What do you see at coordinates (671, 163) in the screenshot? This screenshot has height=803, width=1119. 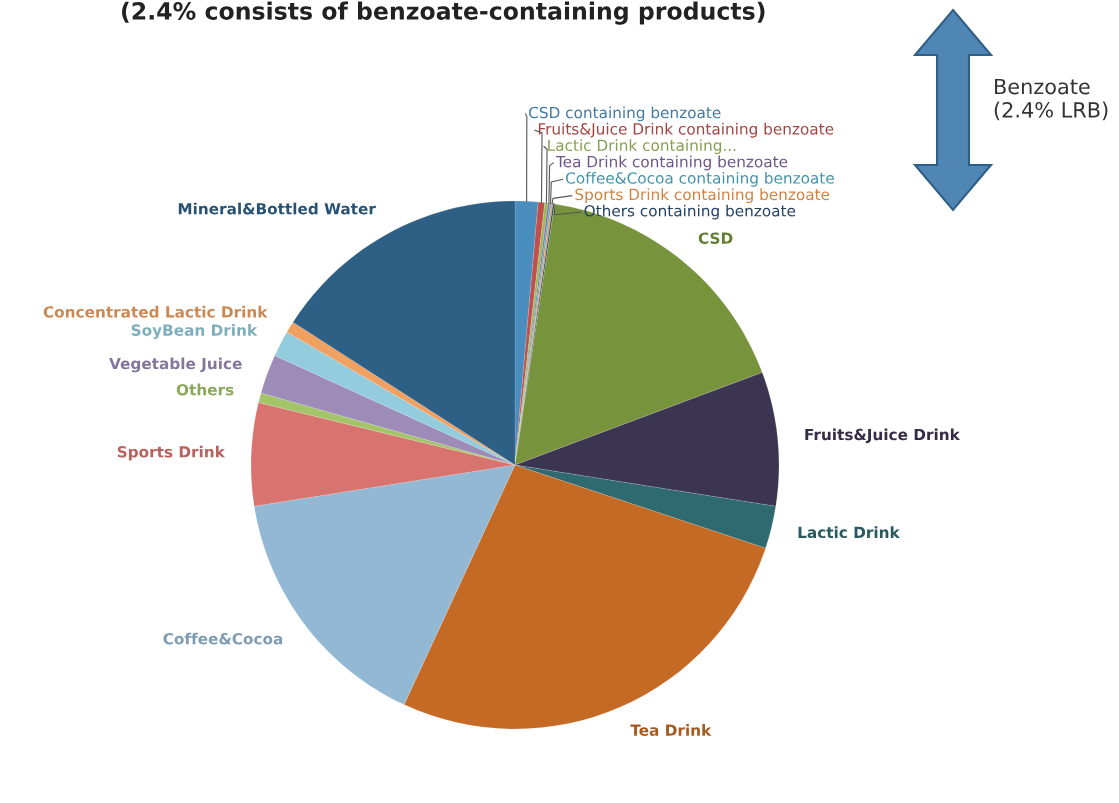 I see `slice-label: Tea Drink containing benzoate` at bounding box center [671, 163].